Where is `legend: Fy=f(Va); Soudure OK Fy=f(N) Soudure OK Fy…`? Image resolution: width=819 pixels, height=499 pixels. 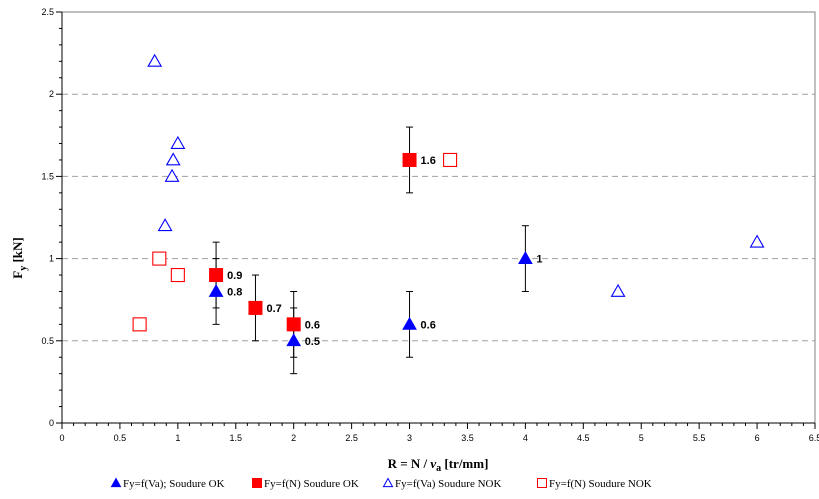
legend: Fy=f(Va); Soudure OK Fy=f(N) Soudure OK Fy… is located at coordinates (381, 483).